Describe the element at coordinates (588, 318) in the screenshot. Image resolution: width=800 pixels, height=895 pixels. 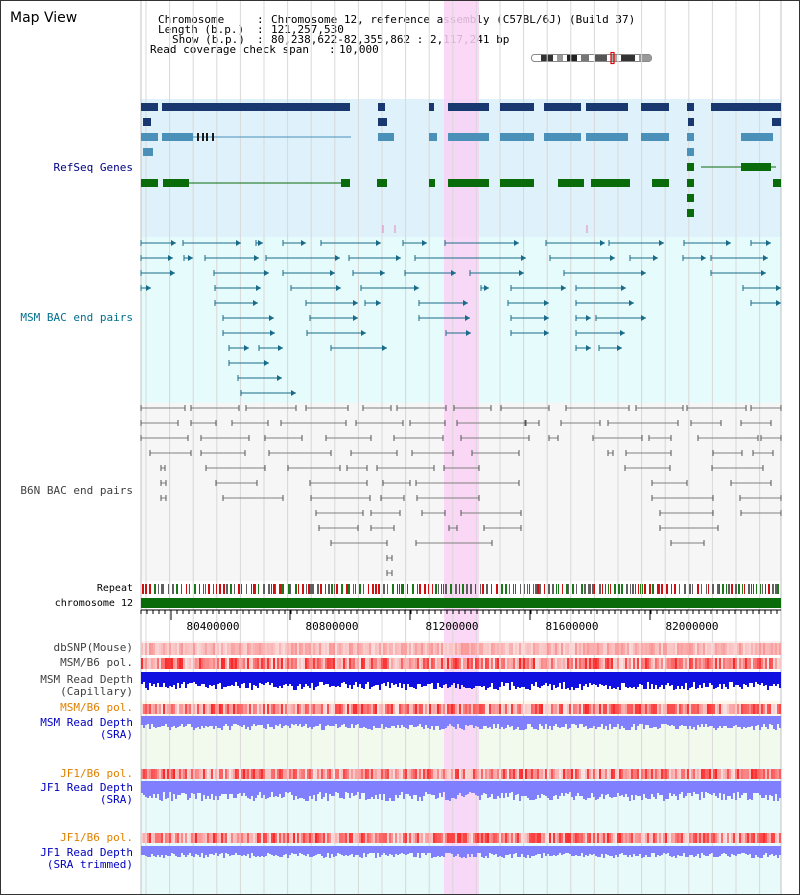
I see `msm-bac-end` at that location.